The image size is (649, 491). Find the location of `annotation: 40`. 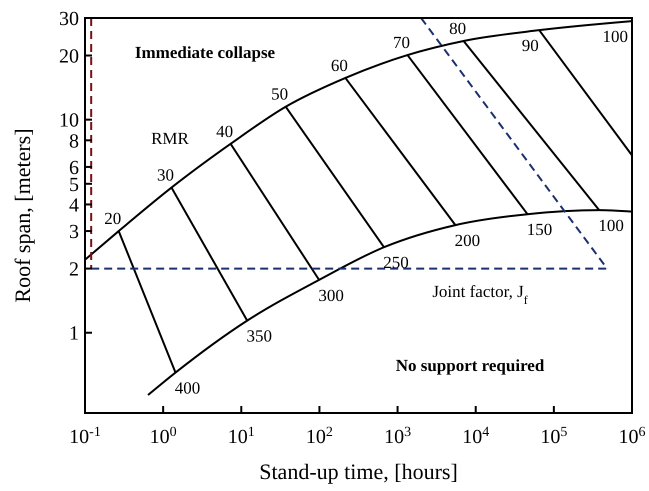

annotation: 40 is located at coordinates (225, 131).